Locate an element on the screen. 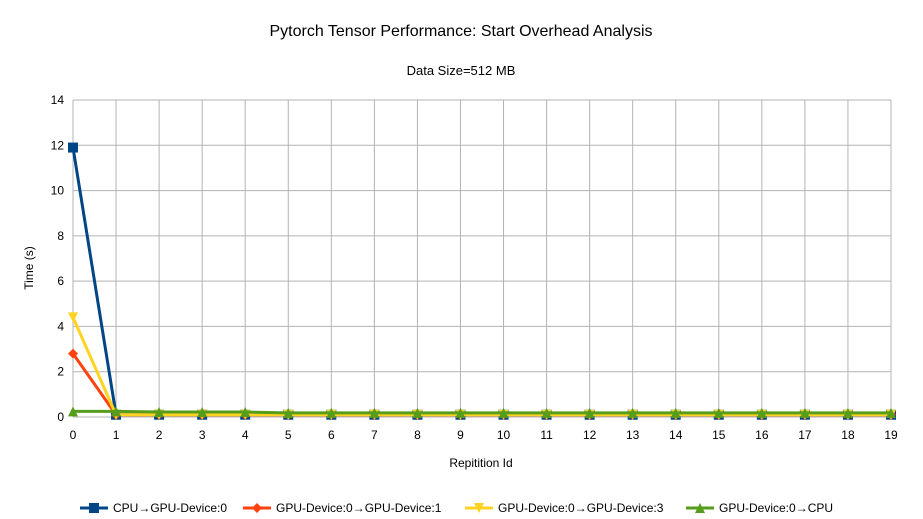  x-tick-label: 15 is located at coordinates (719, 435).